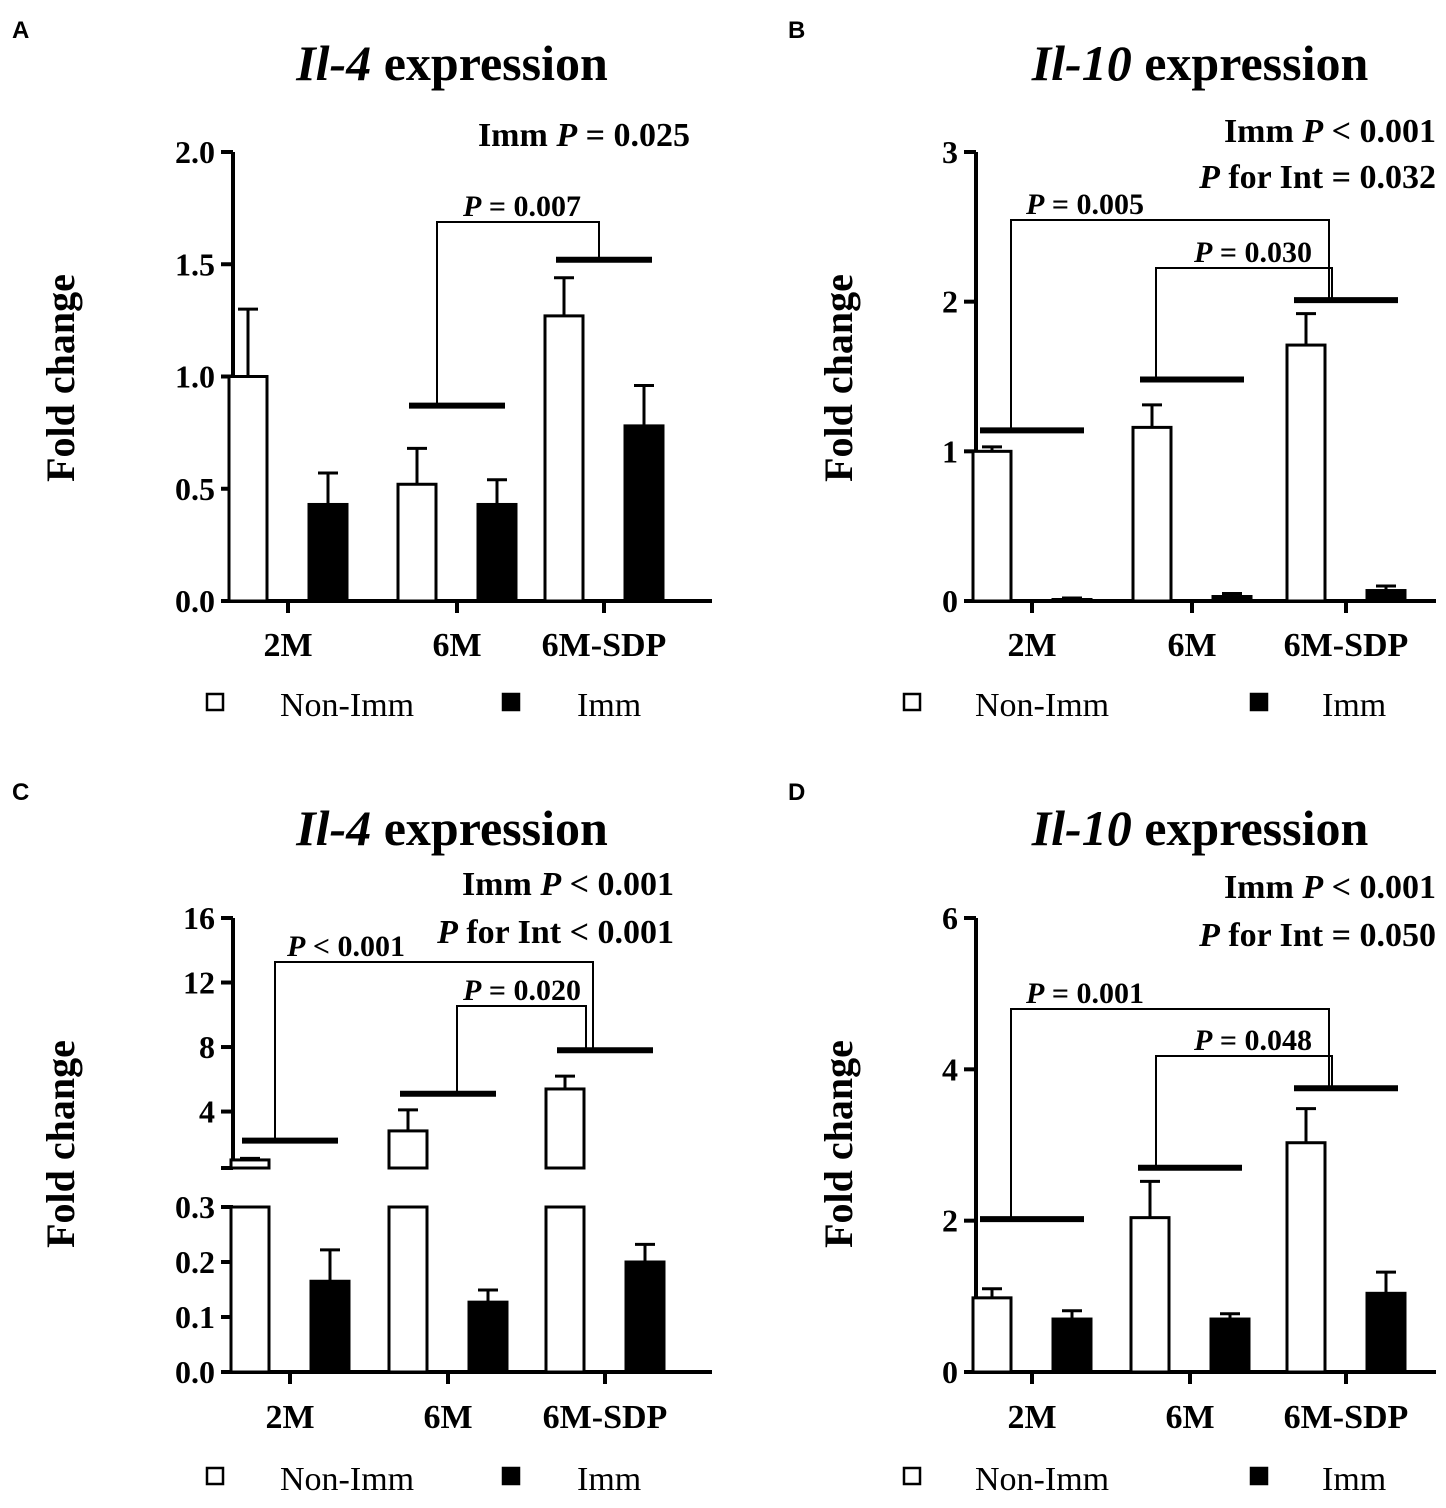 The width and height of the screenshot is (1446, 1508). Describe the element at coordinates (199, 983) in the screenshot. I see `y-tick-label: 12` at that location.